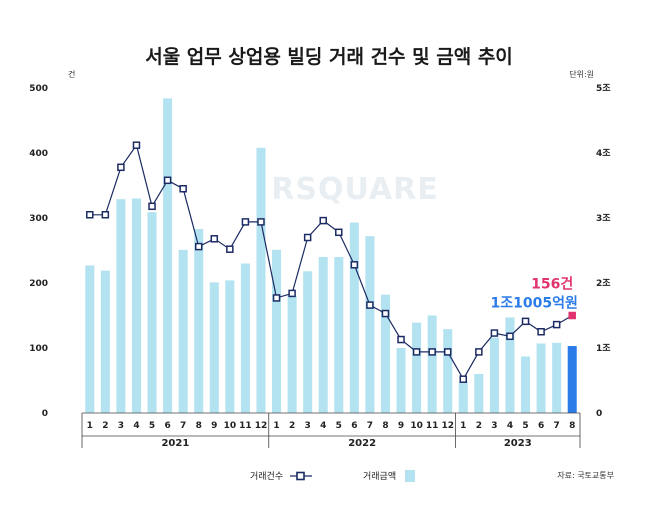 The width and height of the screenshot is (658, 505). Describe the element at coordinates (379, 476) in the screenshot. I see `legend-bar-label: 거래금액` at that location.